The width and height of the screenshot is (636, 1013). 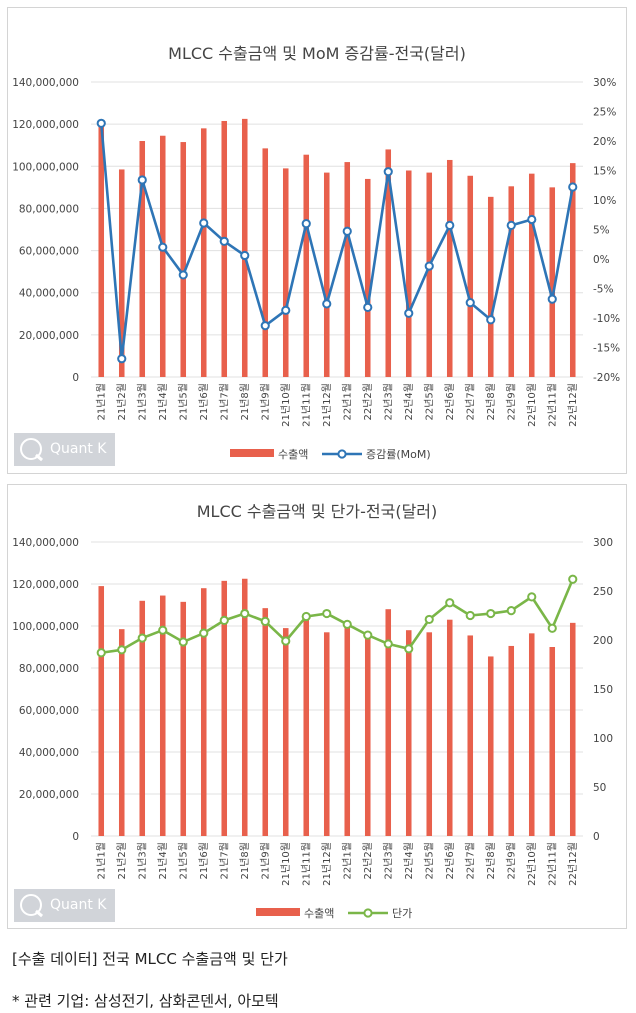 What do you see at coordinates (603, 641) in the screenshot?
I see `y-right-tick-label: 200` at bounding box center [603, 641].